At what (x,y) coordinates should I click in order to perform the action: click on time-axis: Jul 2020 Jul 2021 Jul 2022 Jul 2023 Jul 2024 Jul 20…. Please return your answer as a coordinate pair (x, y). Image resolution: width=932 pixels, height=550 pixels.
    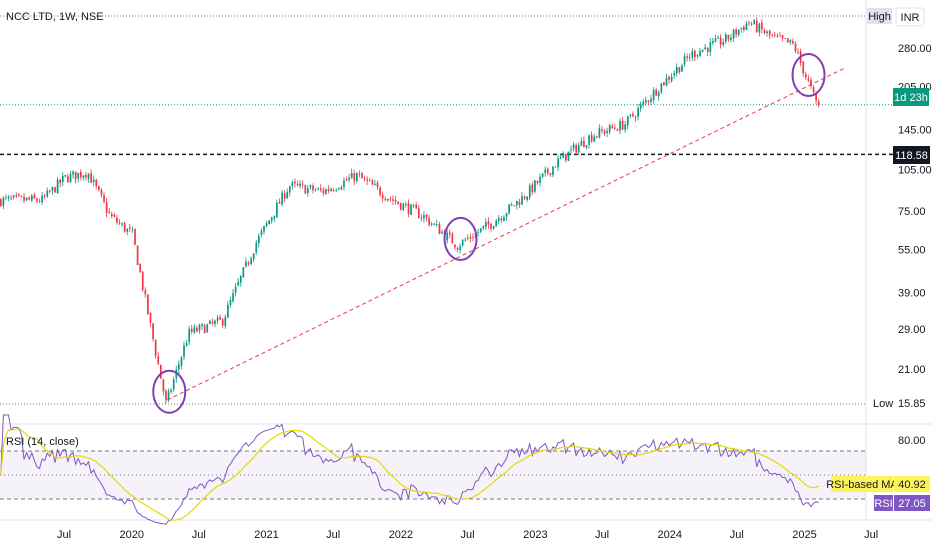
    Looking at the image, I should click on (467, 535).